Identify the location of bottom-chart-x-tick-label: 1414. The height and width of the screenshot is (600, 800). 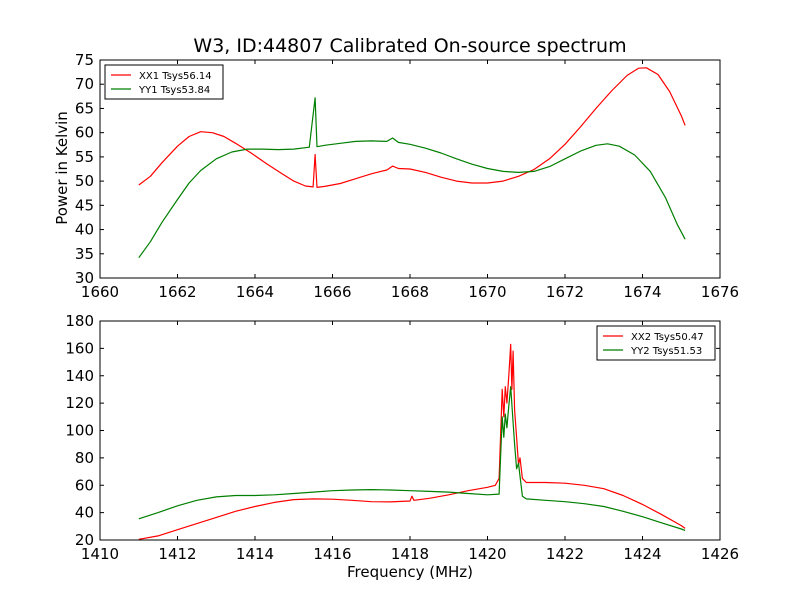
(255, 554).